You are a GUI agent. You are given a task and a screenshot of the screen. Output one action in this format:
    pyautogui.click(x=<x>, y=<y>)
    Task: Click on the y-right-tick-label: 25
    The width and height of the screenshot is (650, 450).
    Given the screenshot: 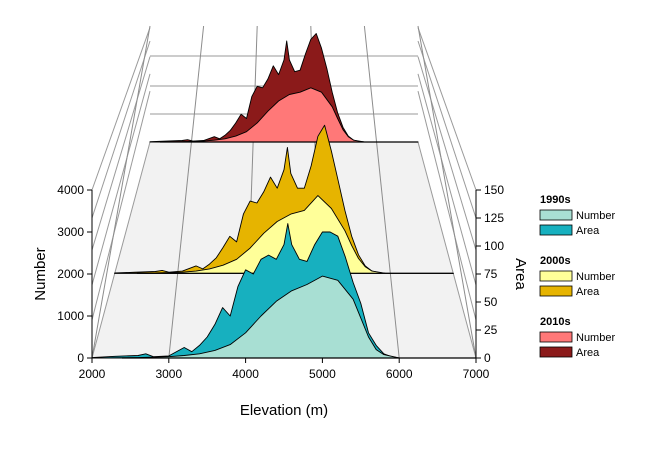 What is the action you would take?
    pyautogui.click(x=491, y=330)
    